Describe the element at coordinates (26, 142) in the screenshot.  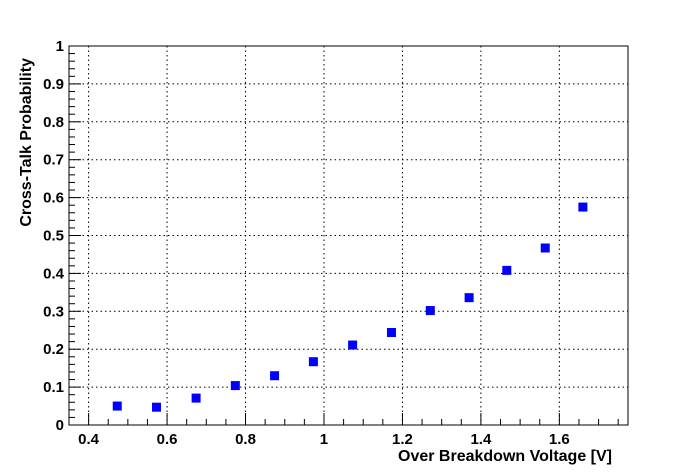
I see `y-axis-title: Cross-Talk Probability` at that location.